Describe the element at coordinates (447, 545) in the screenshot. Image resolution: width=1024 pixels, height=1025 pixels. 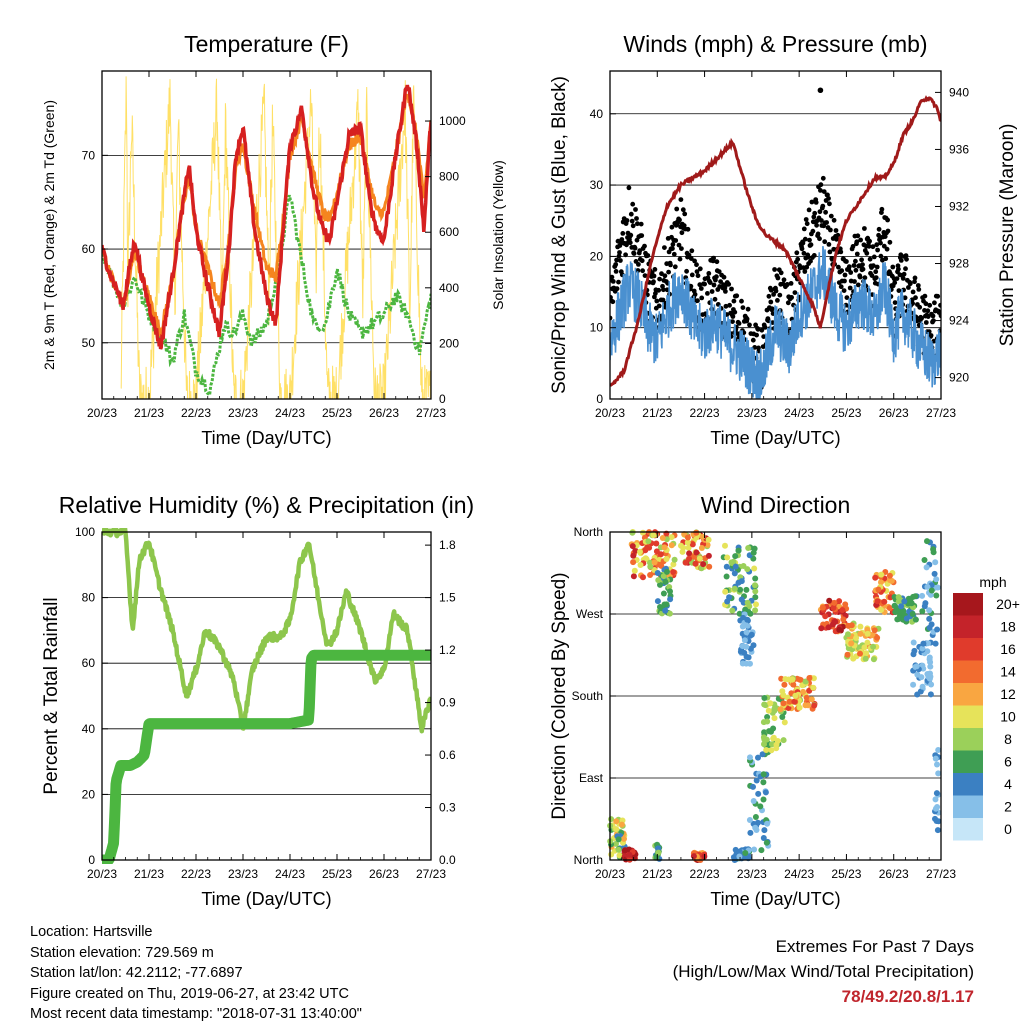
I see `y-right-tick-label: 1.8` at that location.